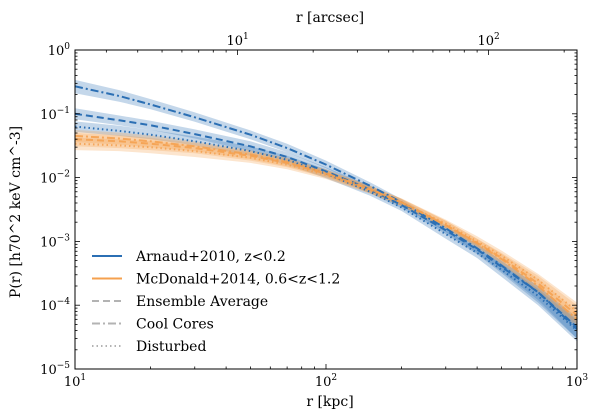  Describe the element at coordinates (330, 18) in the screenshot. I see `x2-axis-label: r [arcsec]` at that location.